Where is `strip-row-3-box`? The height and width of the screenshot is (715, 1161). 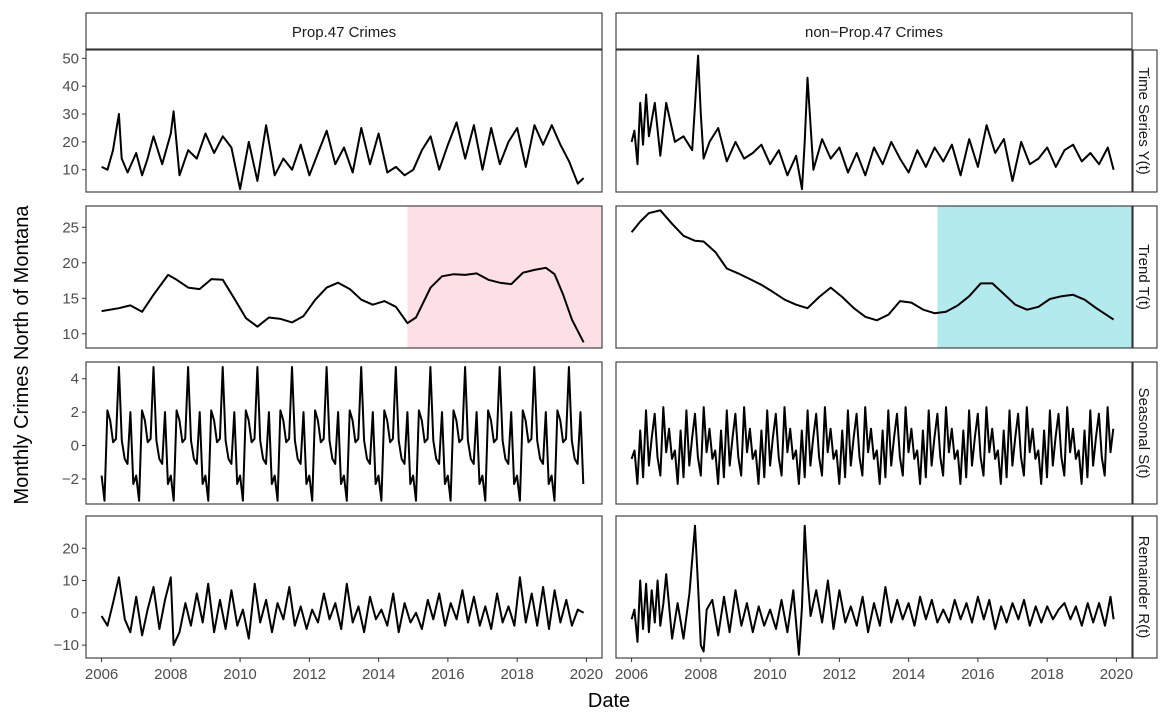 strip-row-3-box is located at coordinates (1145, 433).